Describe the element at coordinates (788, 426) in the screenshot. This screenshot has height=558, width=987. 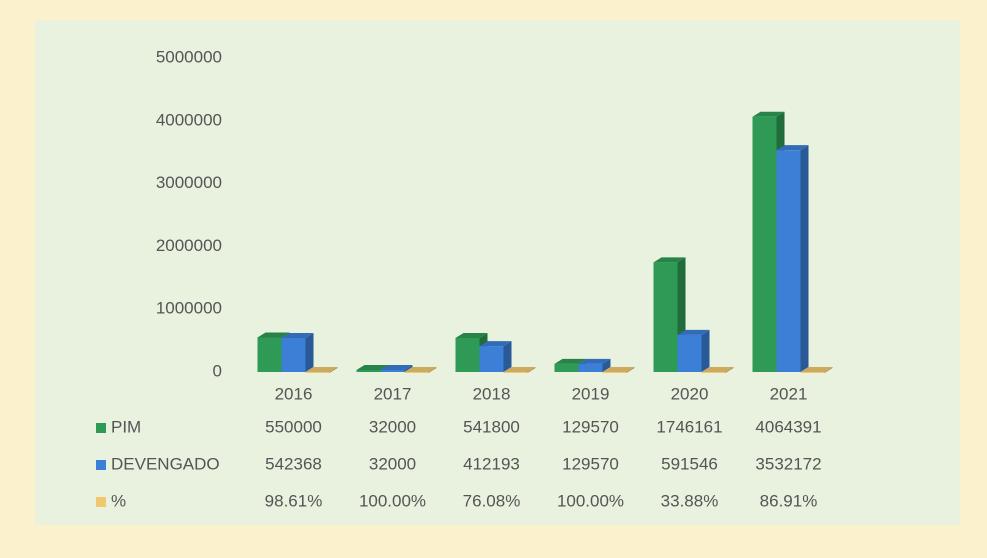
I see `table-cell: 4064391` at that location.